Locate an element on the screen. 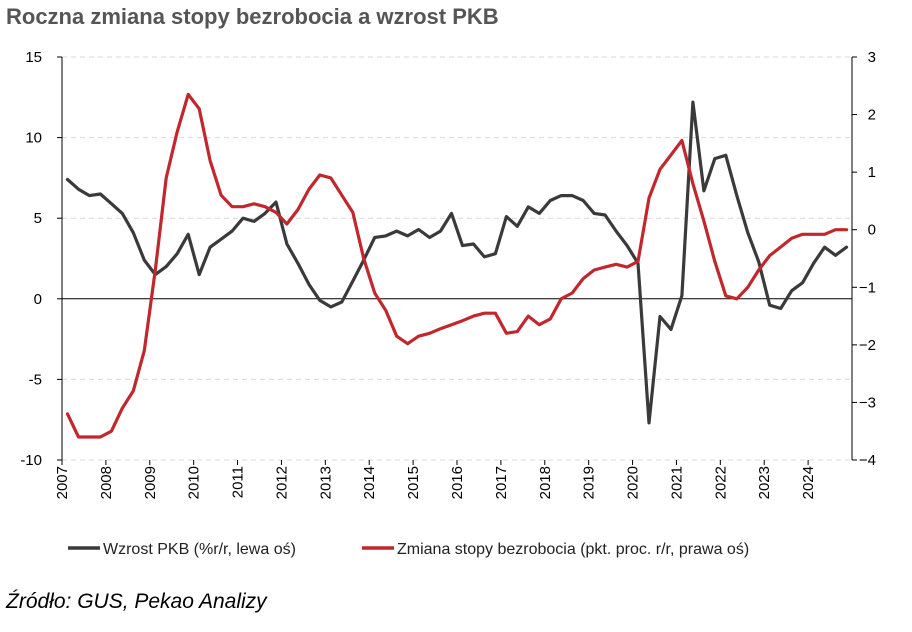  left-axis-ticks: 15 10 5 0 -5 -10 is located at coordinates (31, 259).